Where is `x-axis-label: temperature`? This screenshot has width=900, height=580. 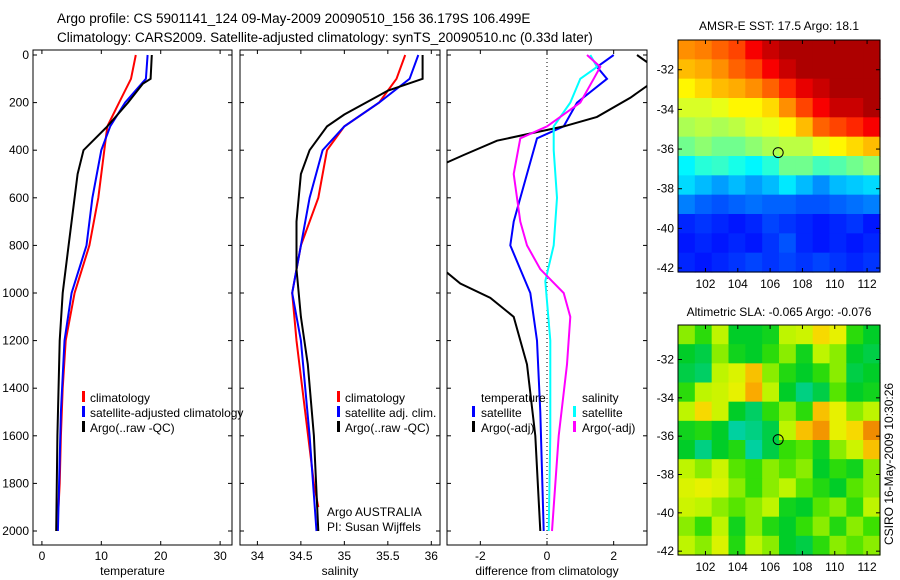
x-axis-label: temperature is located at coordinates (132, 571).